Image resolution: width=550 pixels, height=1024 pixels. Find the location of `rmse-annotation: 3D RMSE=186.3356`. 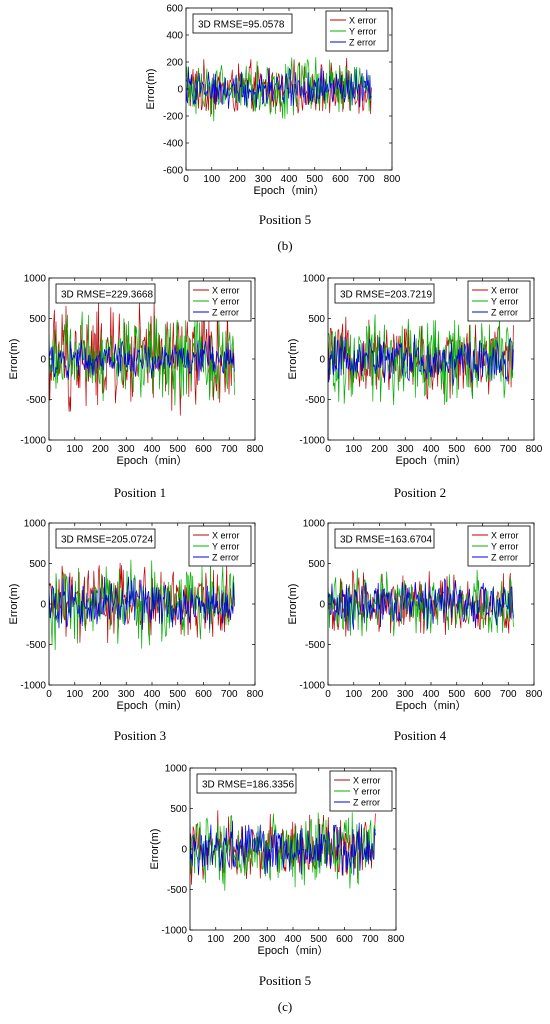

rmse-annotation: 3D RMSE=186.3356 is located at coordinates (248, 785).